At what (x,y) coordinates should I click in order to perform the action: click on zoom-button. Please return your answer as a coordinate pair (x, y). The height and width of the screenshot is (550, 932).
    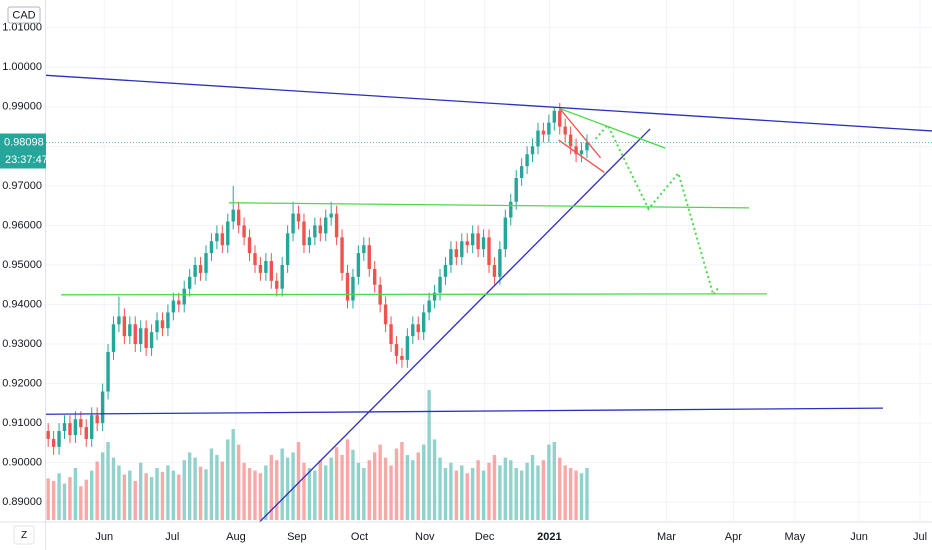
    Looking at the image, I should click on (24, 535).